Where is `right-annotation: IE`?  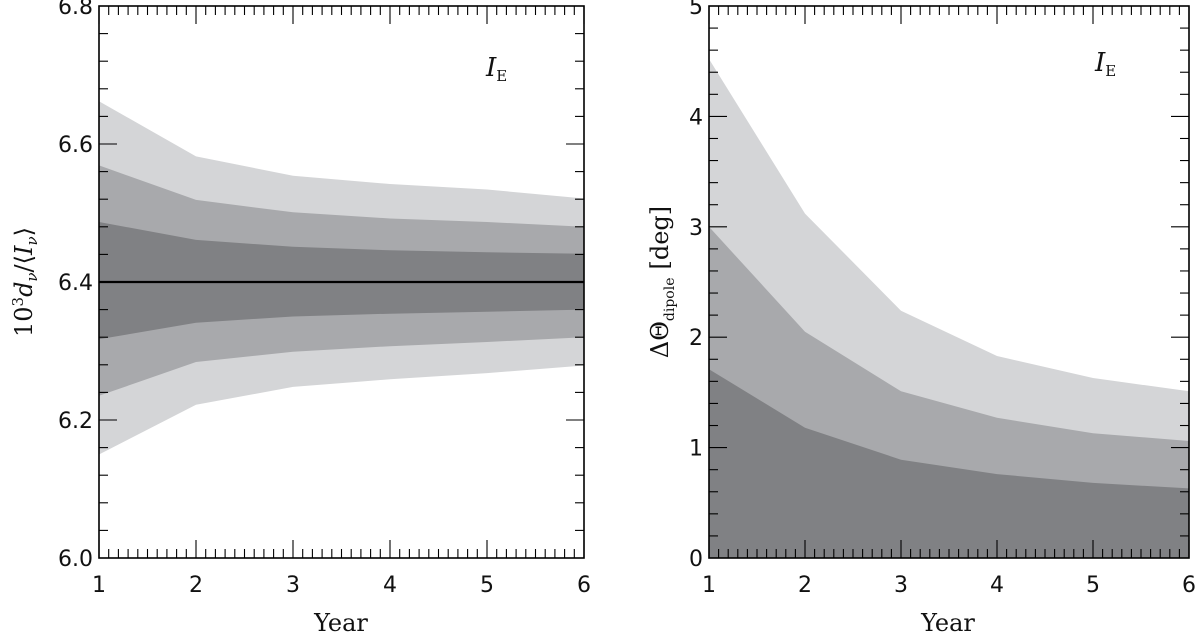 right-annotation: IE is located at coordinates (1105, 64).